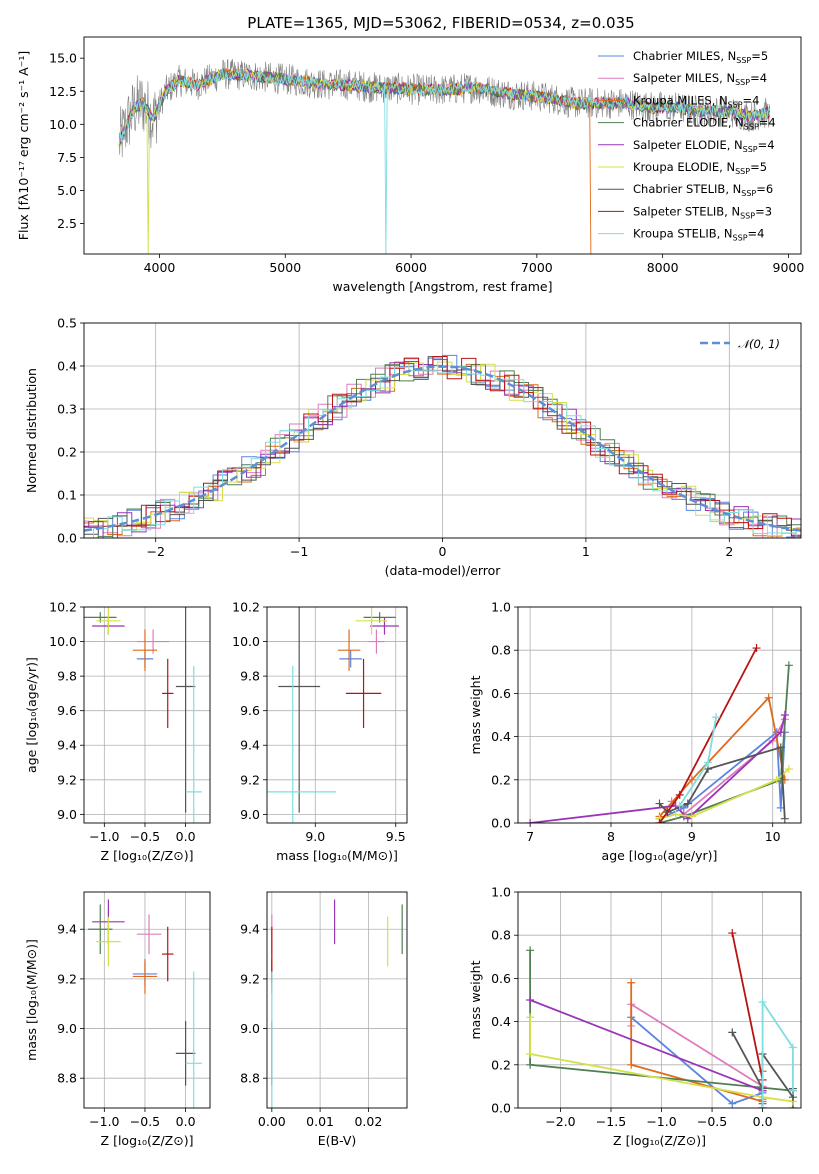 Image resolution: width=819 pixels, height=1174 pixels. Describe the element at coordinates (67, 409) in the screenshot. I see `y-tick-label: 0.3` at that location.